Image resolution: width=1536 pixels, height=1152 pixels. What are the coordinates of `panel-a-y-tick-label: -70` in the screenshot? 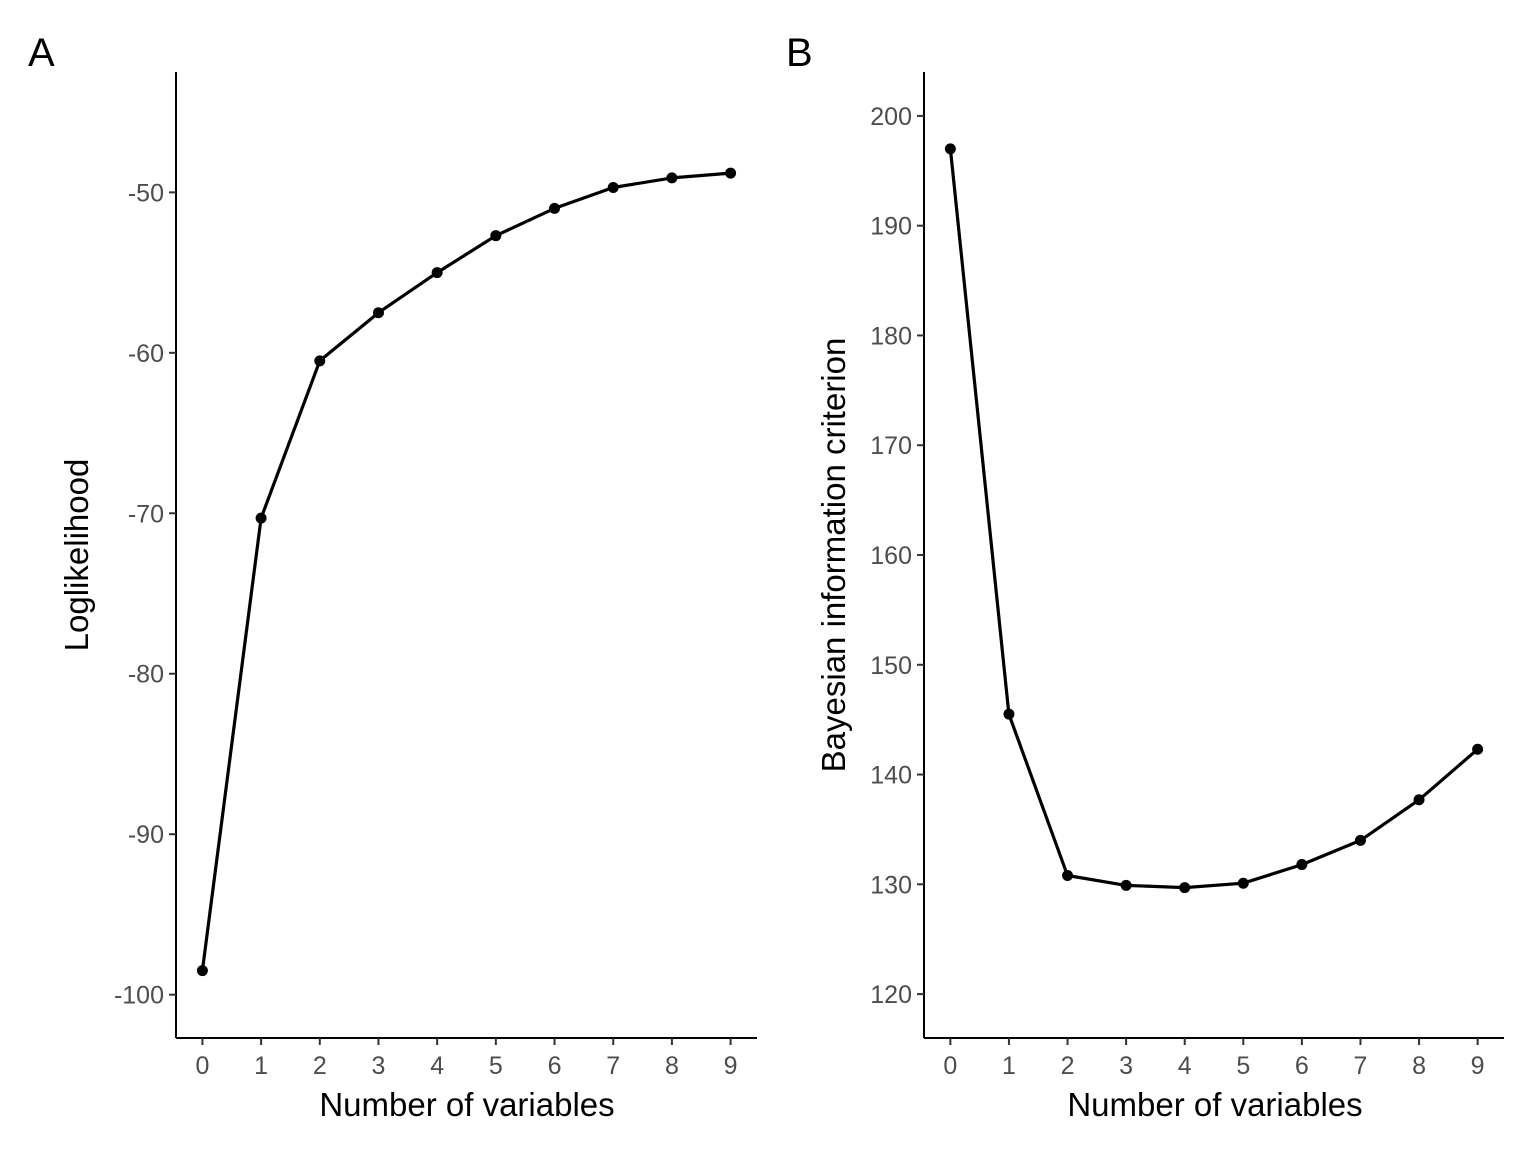 It's located at (146, 514).